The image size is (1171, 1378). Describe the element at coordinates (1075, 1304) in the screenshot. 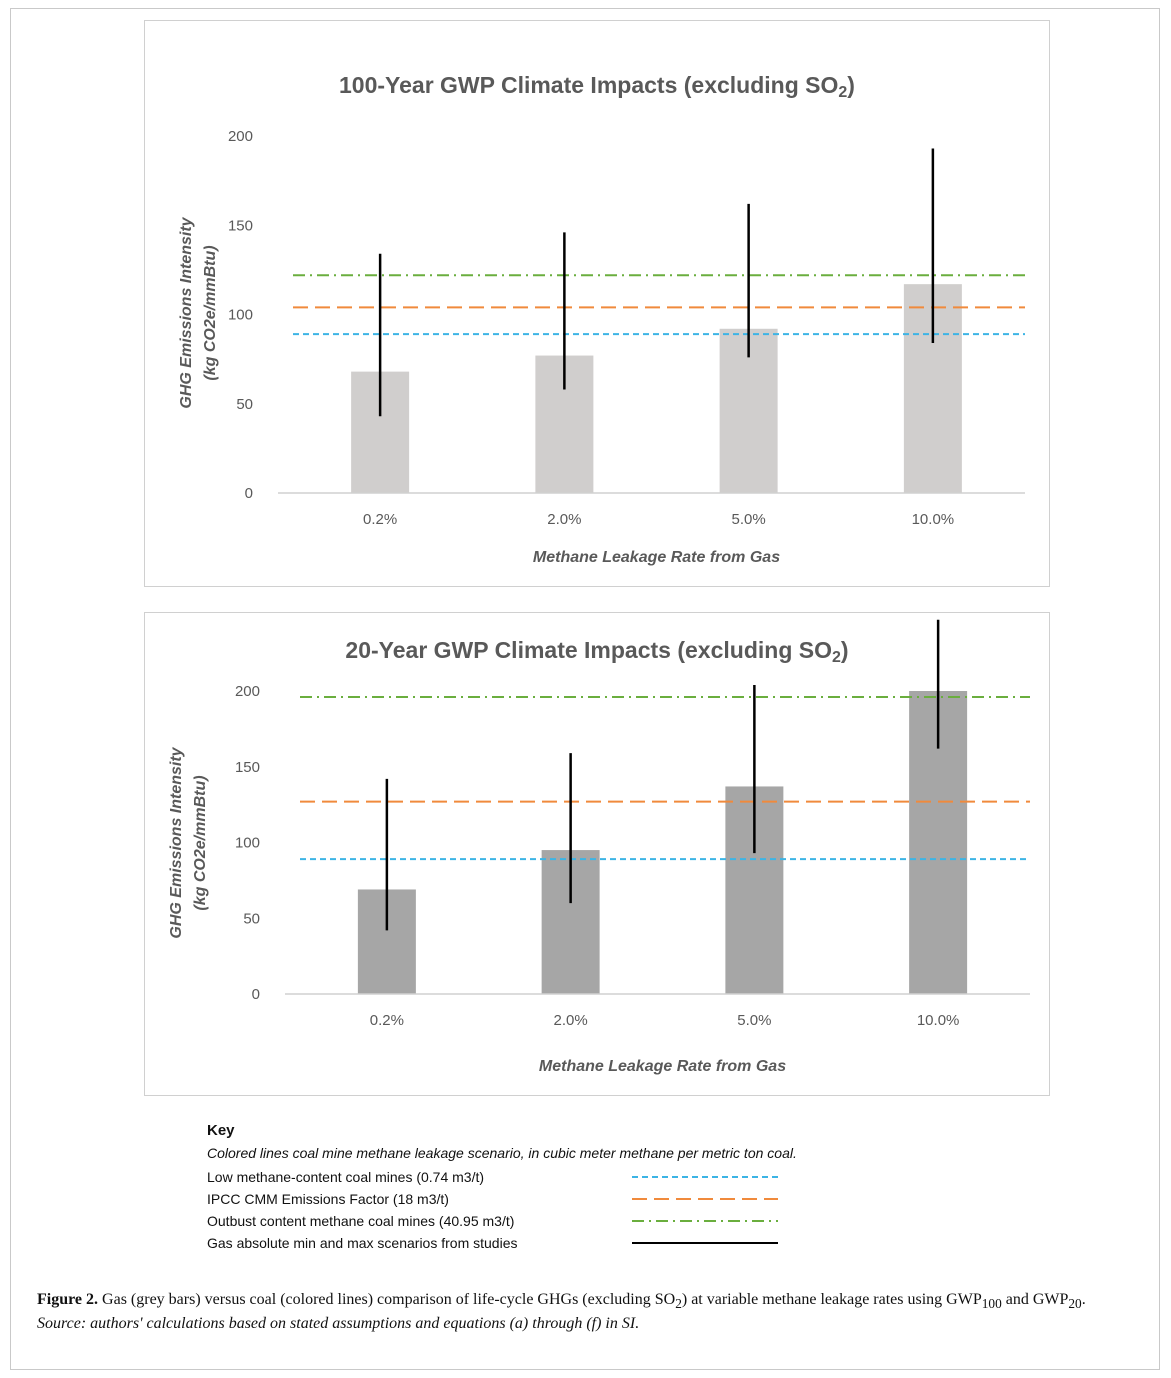

I see `caption-gwp20-sub: 20` at that location.